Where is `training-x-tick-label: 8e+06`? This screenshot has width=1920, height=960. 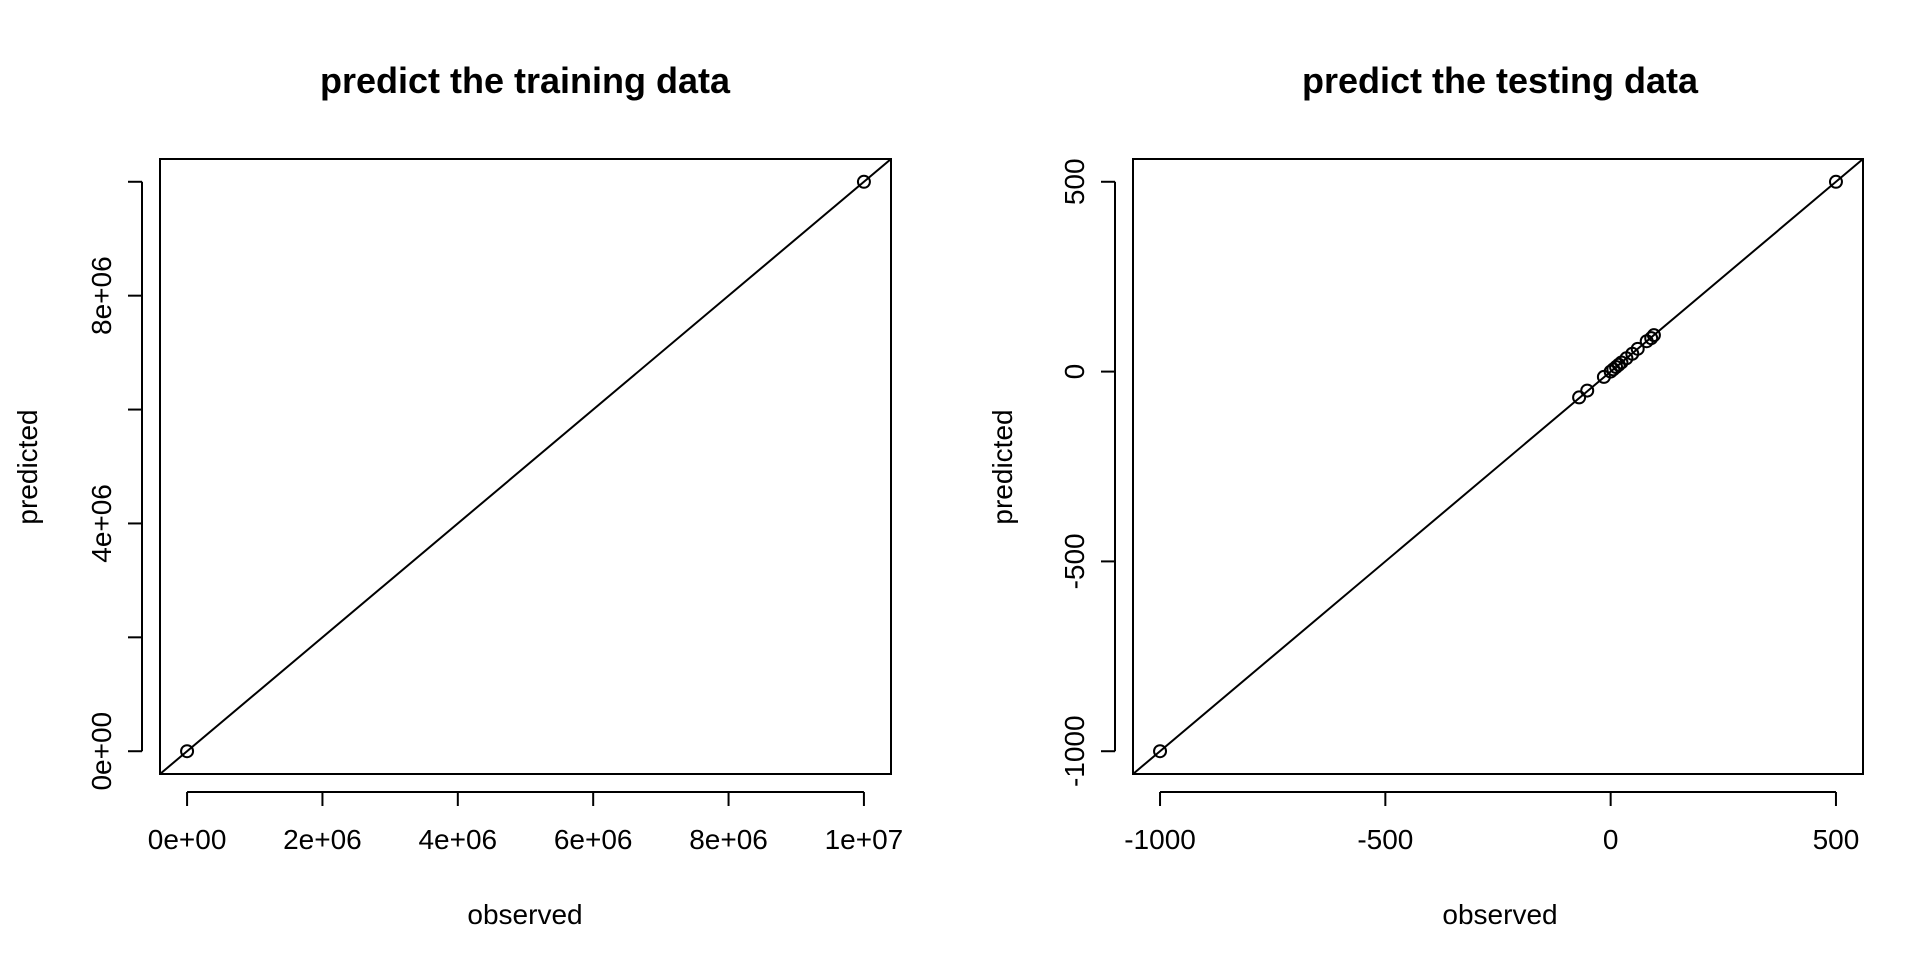
training-x-tick-label: 8e+06 is located at coordinates (728, 839).